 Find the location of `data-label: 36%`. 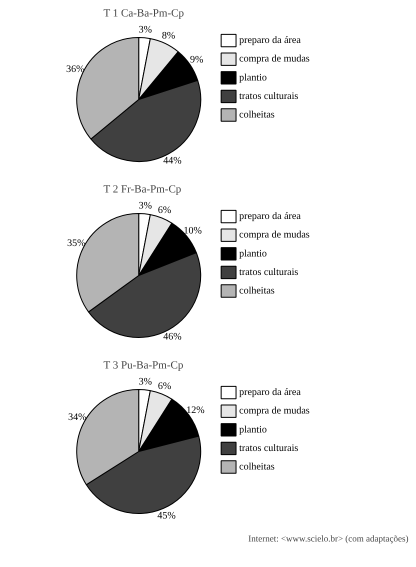

data-label: 36% is located at coordinates (75, 70).